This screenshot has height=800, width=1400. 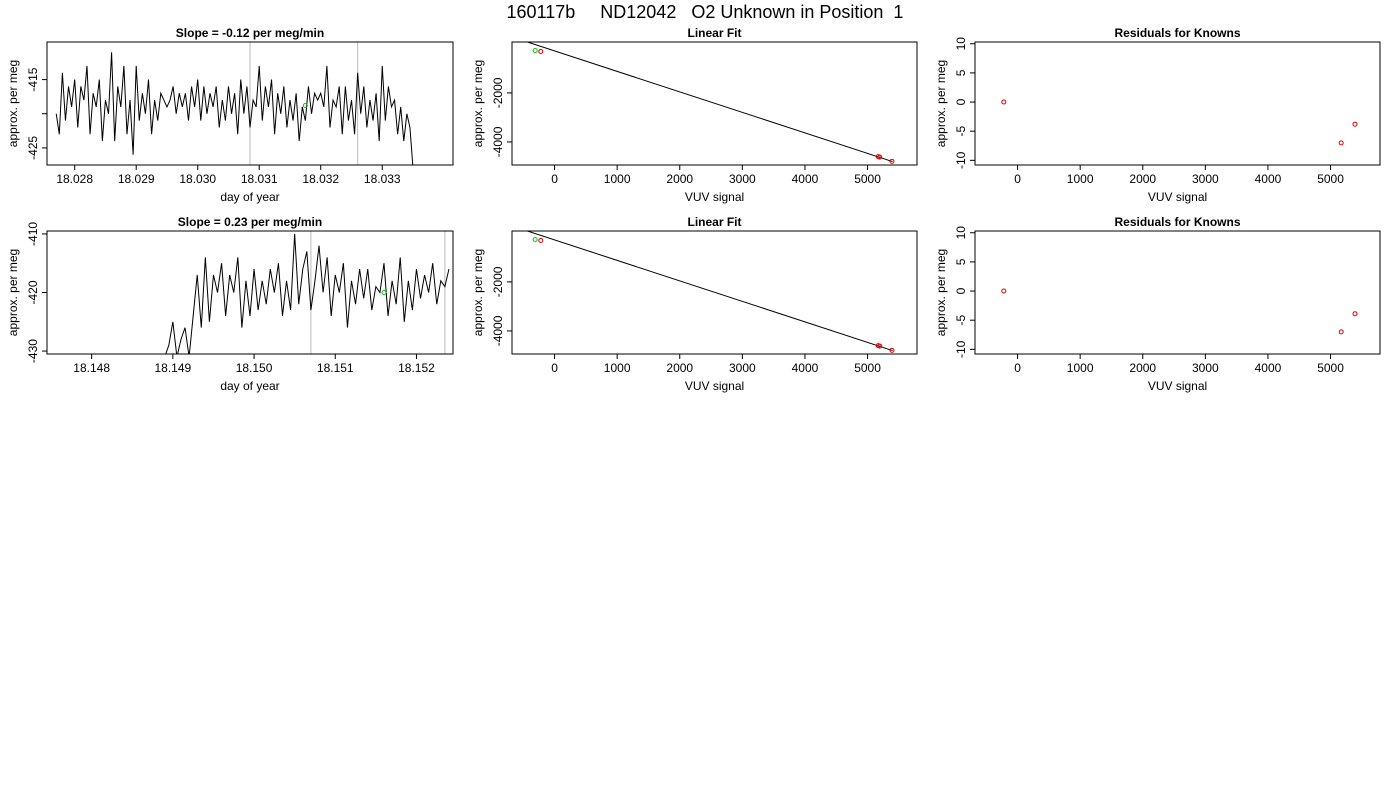 What do you see at coordinates (416, 368) in the screenshot?
I see `x-tick-label: 18.152` at bounding box center [416, 368].